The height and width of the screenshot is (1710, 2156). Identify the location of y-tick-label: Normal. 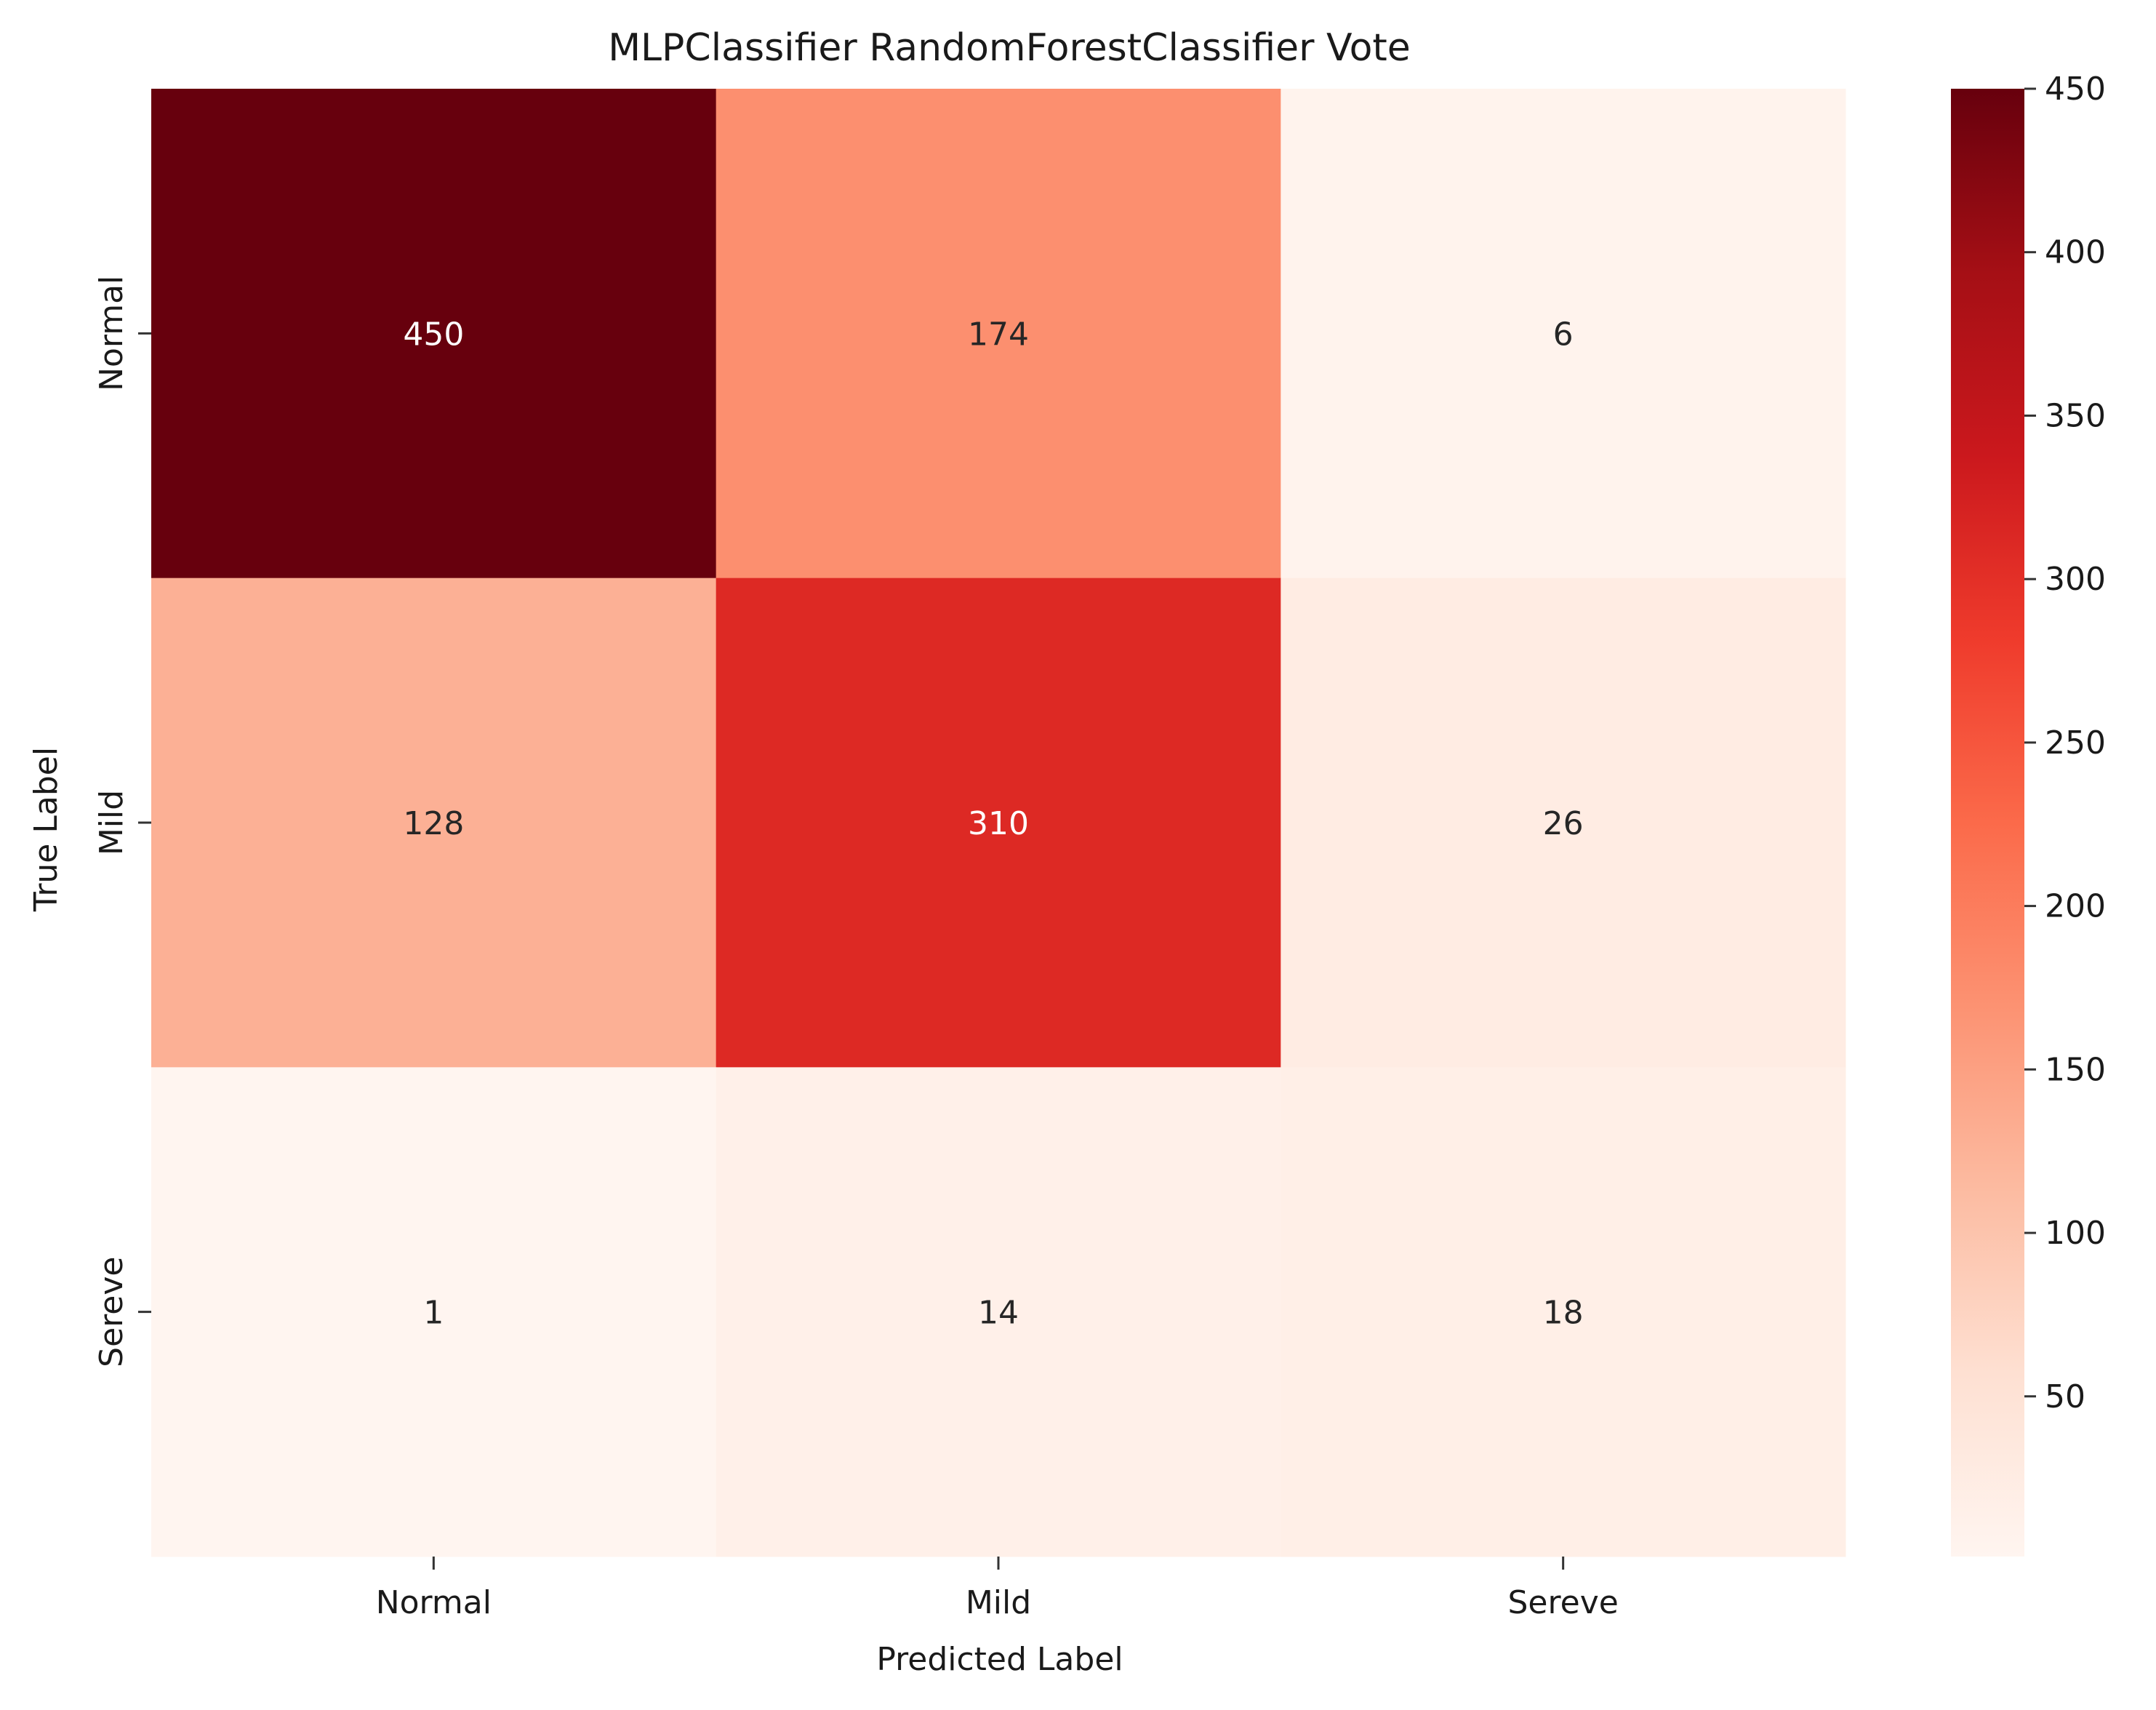
(111, 333).